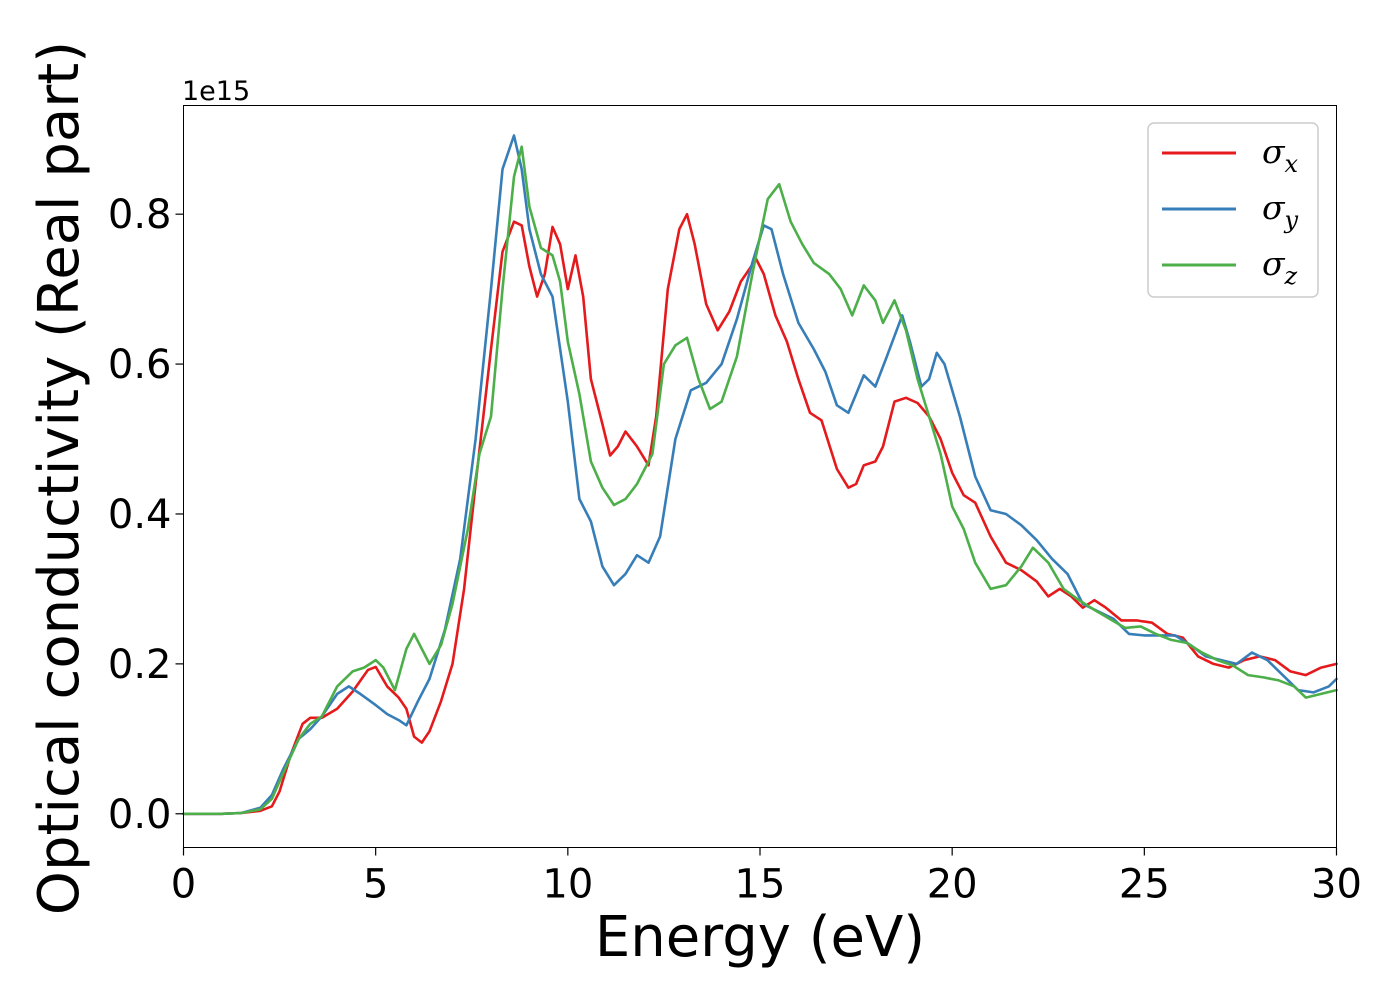 Image resolution: width=1400 pixels, height=1000 pixels. Describe the element at coordinates (1280, 211) in the screenshot. I see `legend-label-y: σy` at that location.